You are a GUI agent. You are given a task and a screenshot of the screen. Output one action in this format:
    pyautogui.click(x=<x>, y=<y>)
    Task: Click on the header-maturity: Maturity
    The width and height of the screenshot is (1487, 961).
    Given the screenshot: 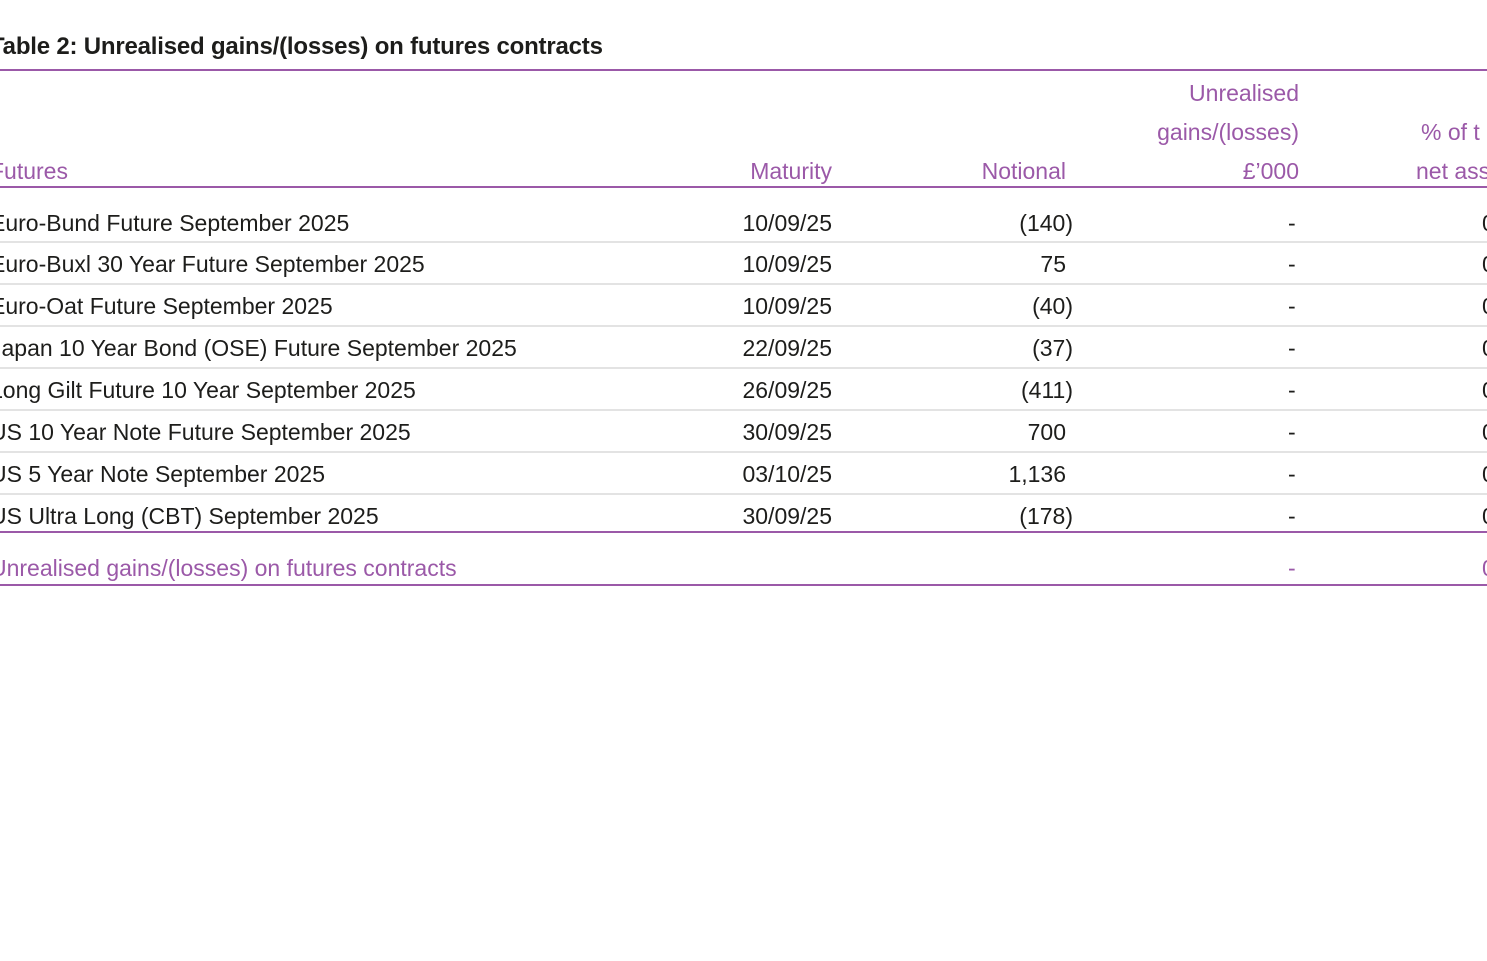 What is the action you would take?
    pyautogui.click(x=791, y=171)
    